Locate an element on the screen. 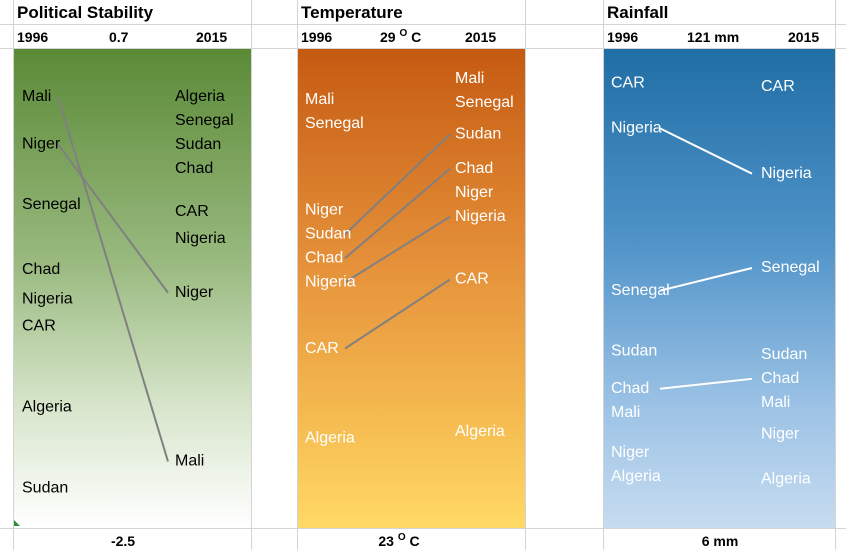 This screenshot has height=550, width=846. cell-marker is located at coordinates (17, 523).